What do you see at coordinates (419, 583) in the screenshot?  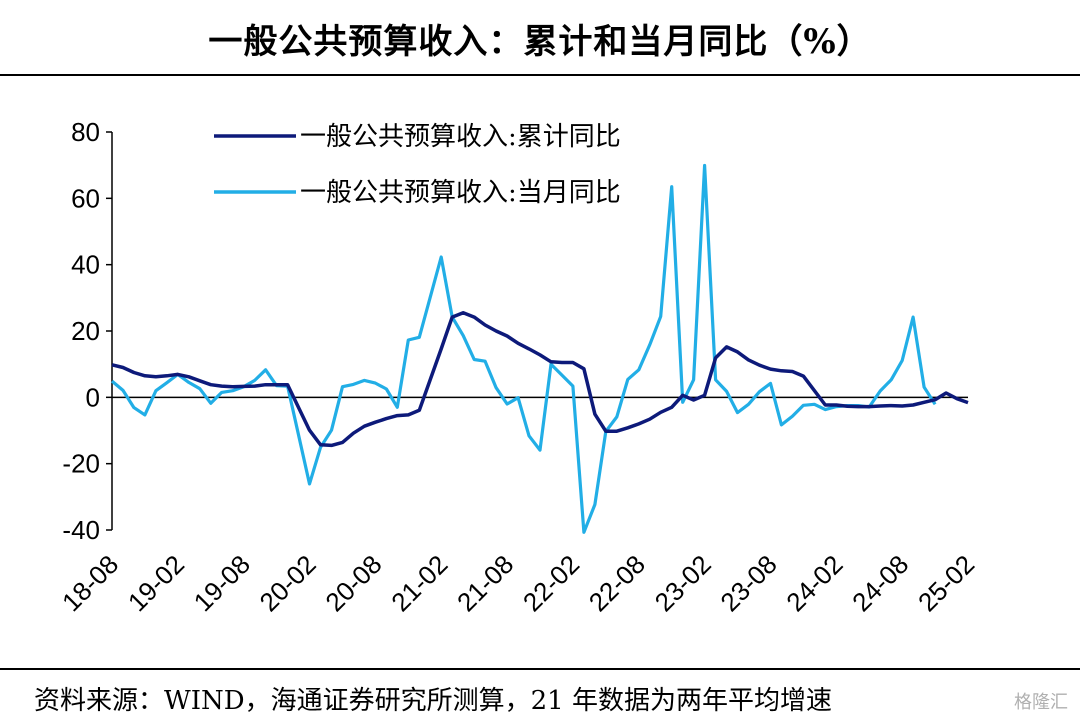 I see `x-tick-label: 21-02` at bounding box center [419, 583].